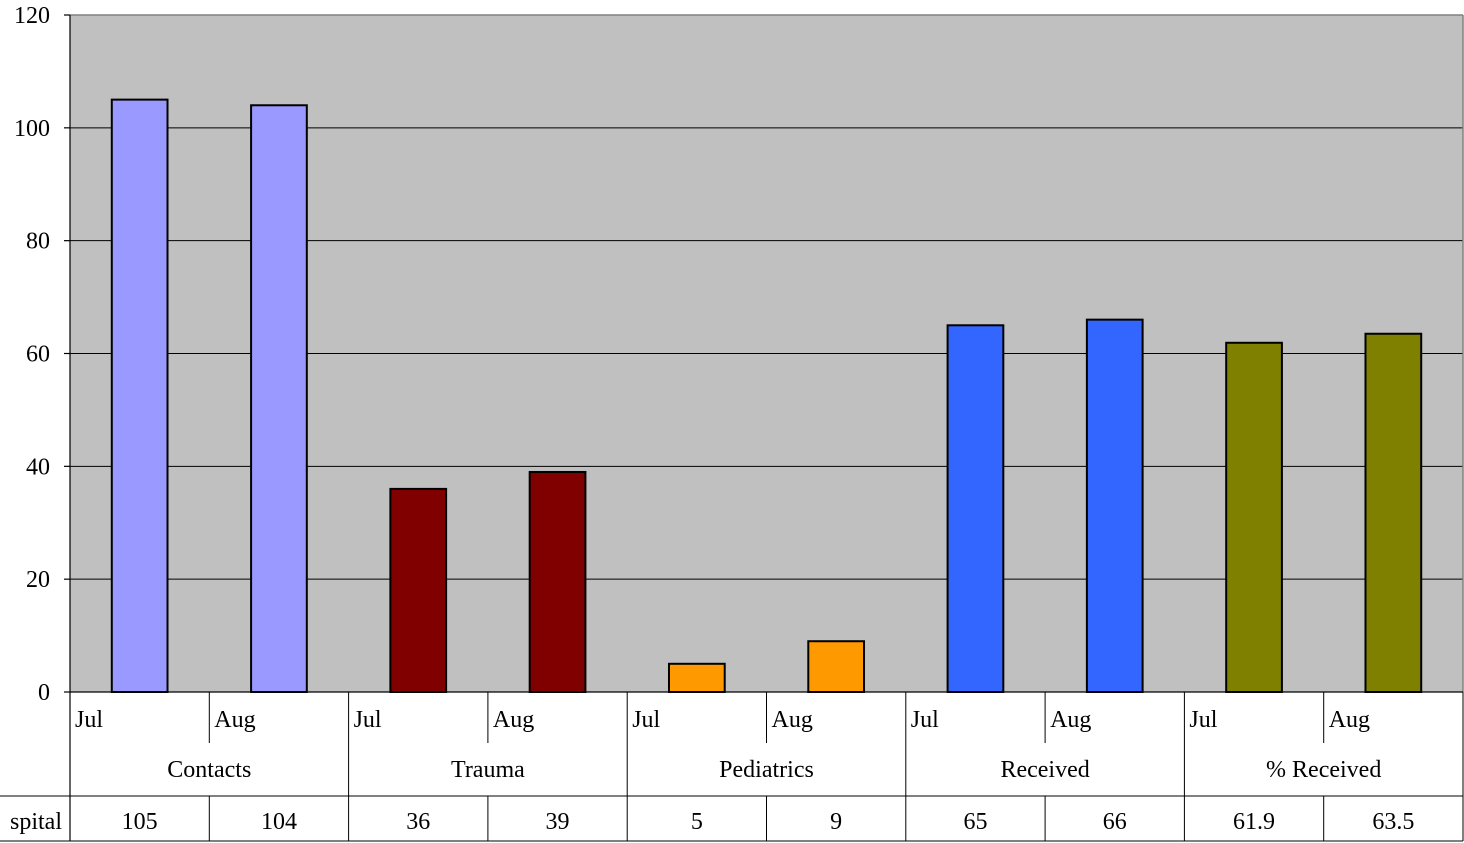 The width and height of the screenshot is (1464, 843). I want to click on table-value: 39, so click(558, 822).